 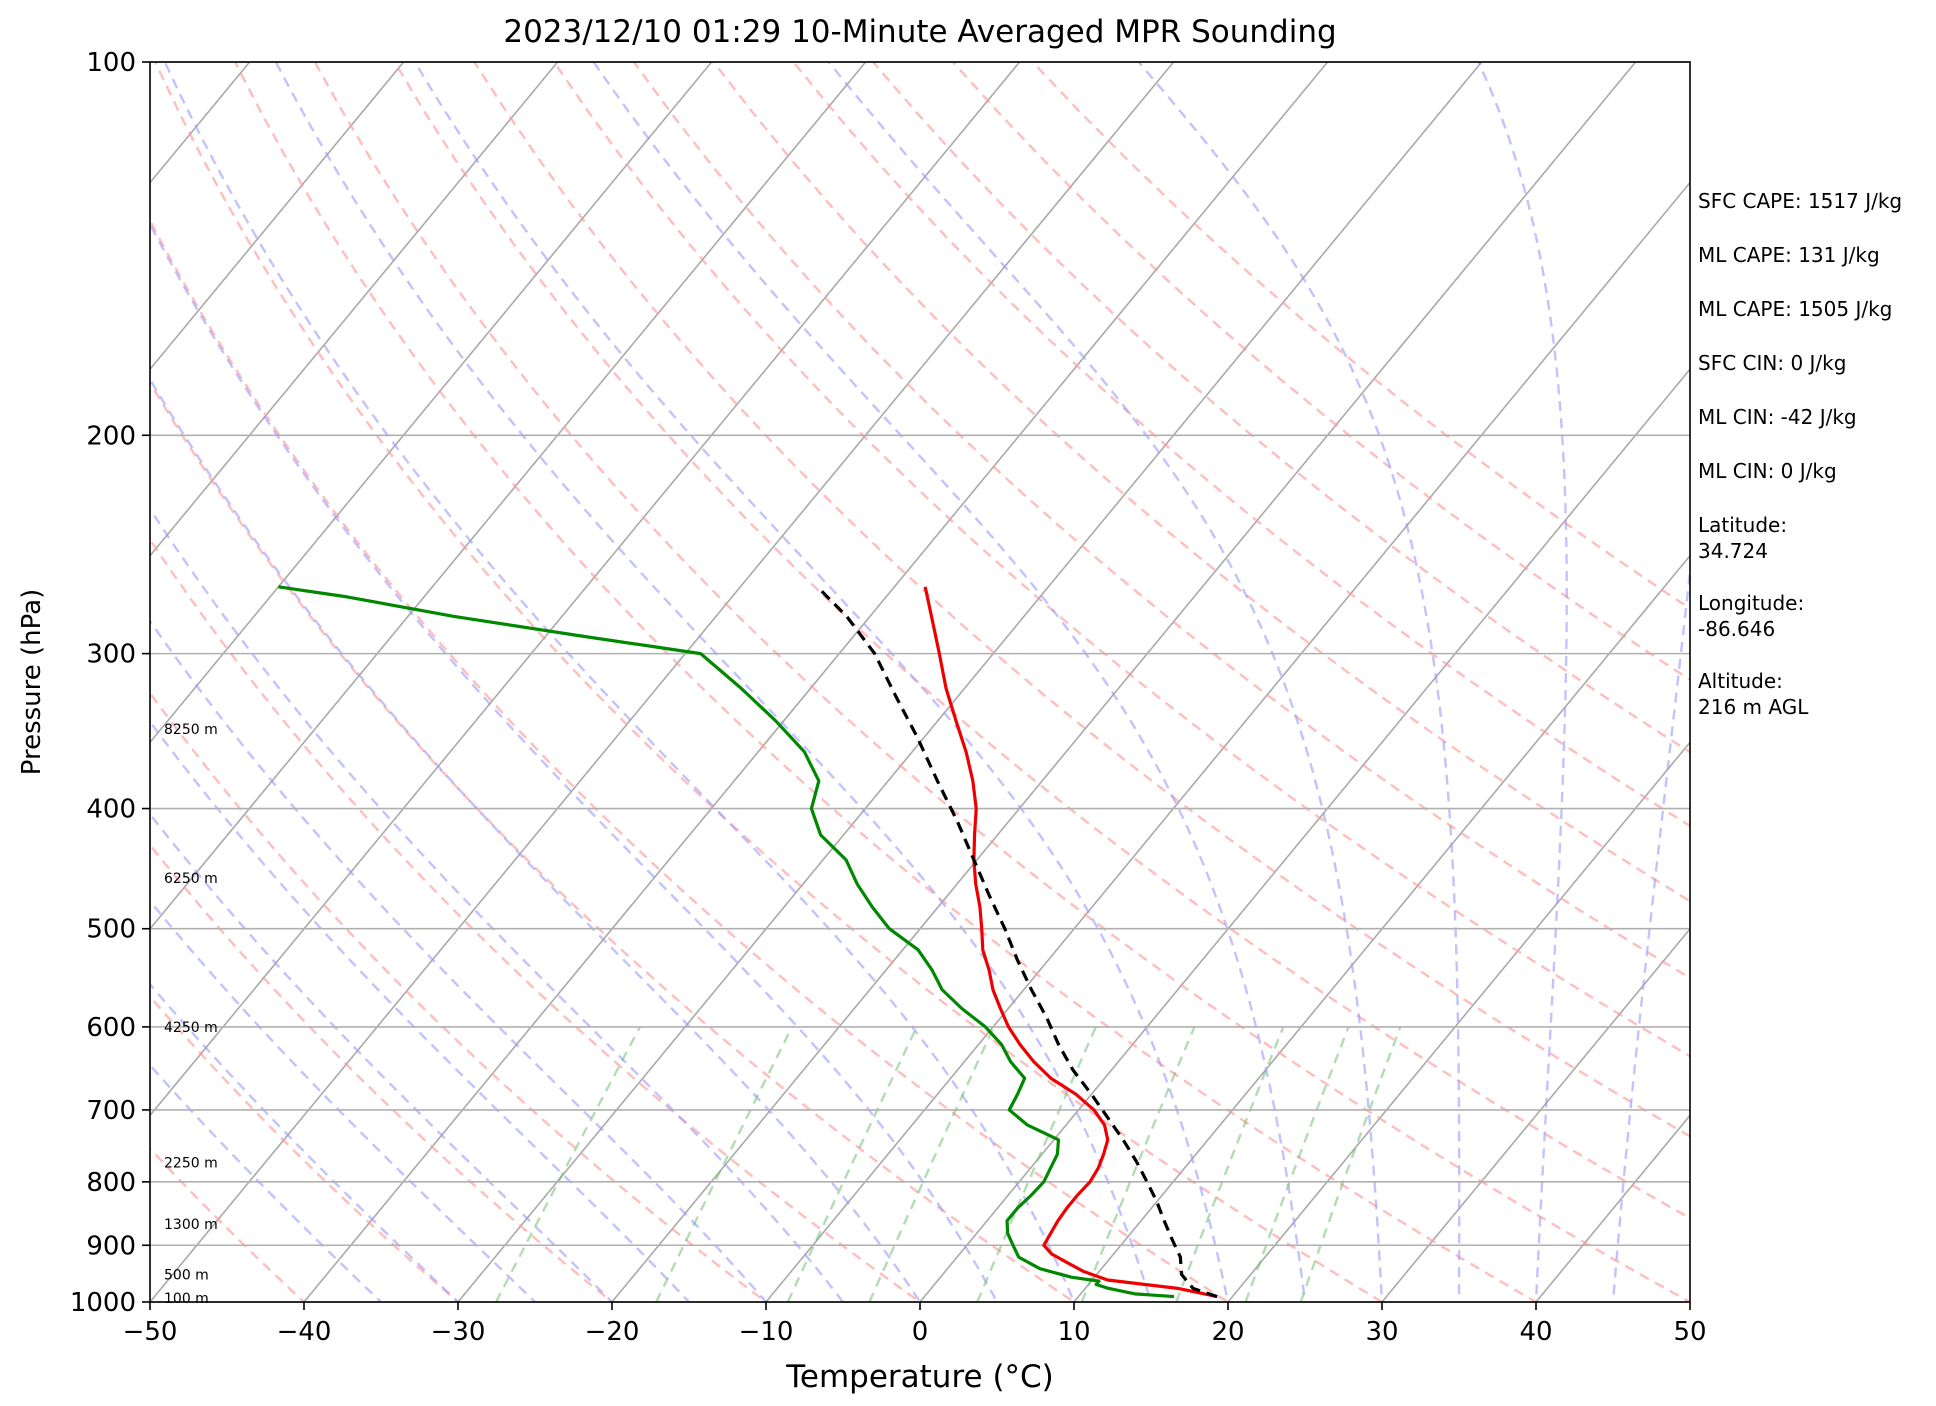 What do you see at coordinates (111, 810) in the screenshot?
I see `y-tick-label: 400` at bounding box center [111, 810].